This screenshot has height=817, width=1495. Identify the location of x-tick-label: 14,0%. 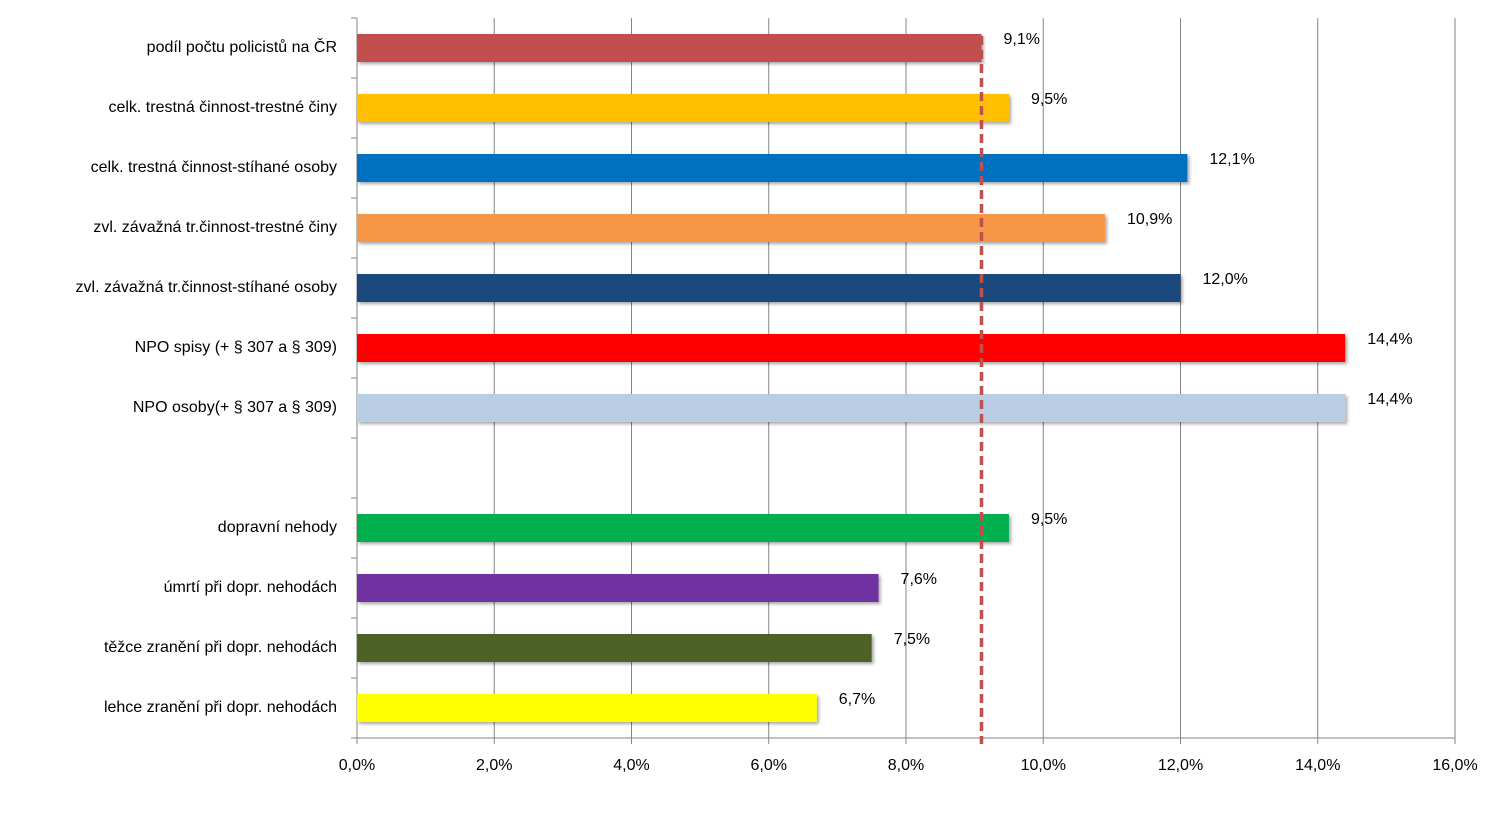
(1317, 765).